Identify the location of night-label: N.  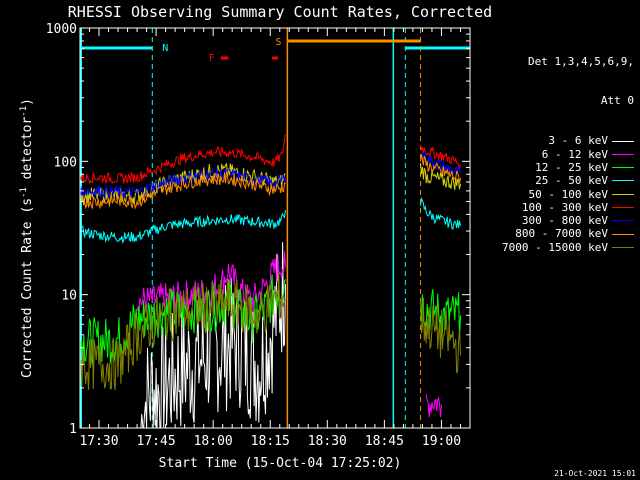
(165, 48).